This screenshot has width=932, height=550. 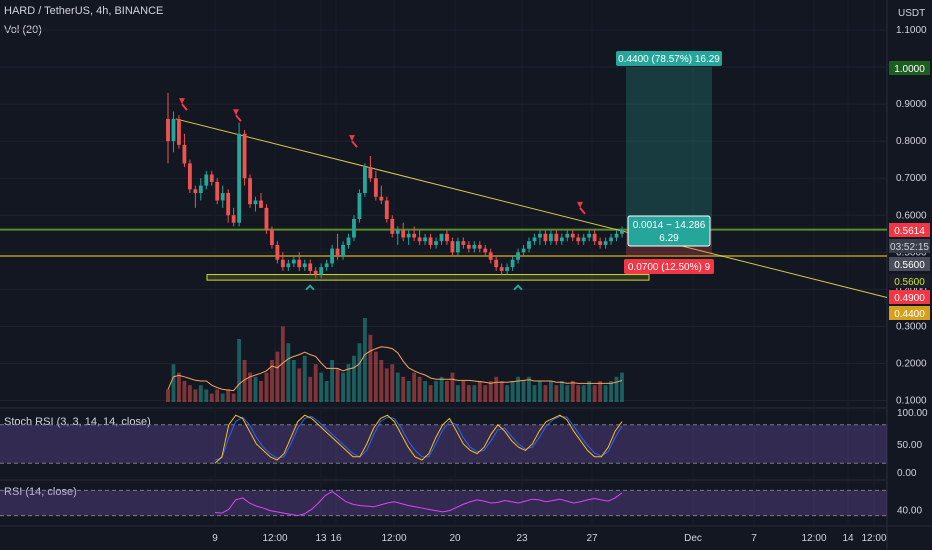 What do you see at coordinates (693, 538) in the screenshot?
I see `x-tick-label: Dec` at bounding box center [693, 538].